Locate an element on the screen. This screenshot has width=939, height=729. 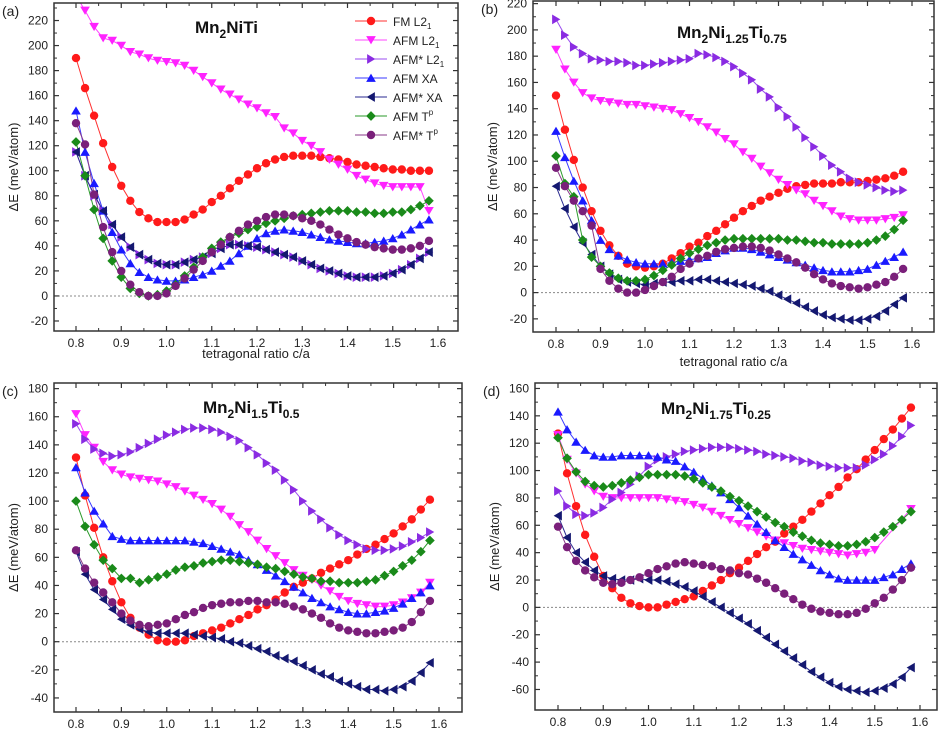
y-tick-label: 180 is located at coordinates (38, 389).